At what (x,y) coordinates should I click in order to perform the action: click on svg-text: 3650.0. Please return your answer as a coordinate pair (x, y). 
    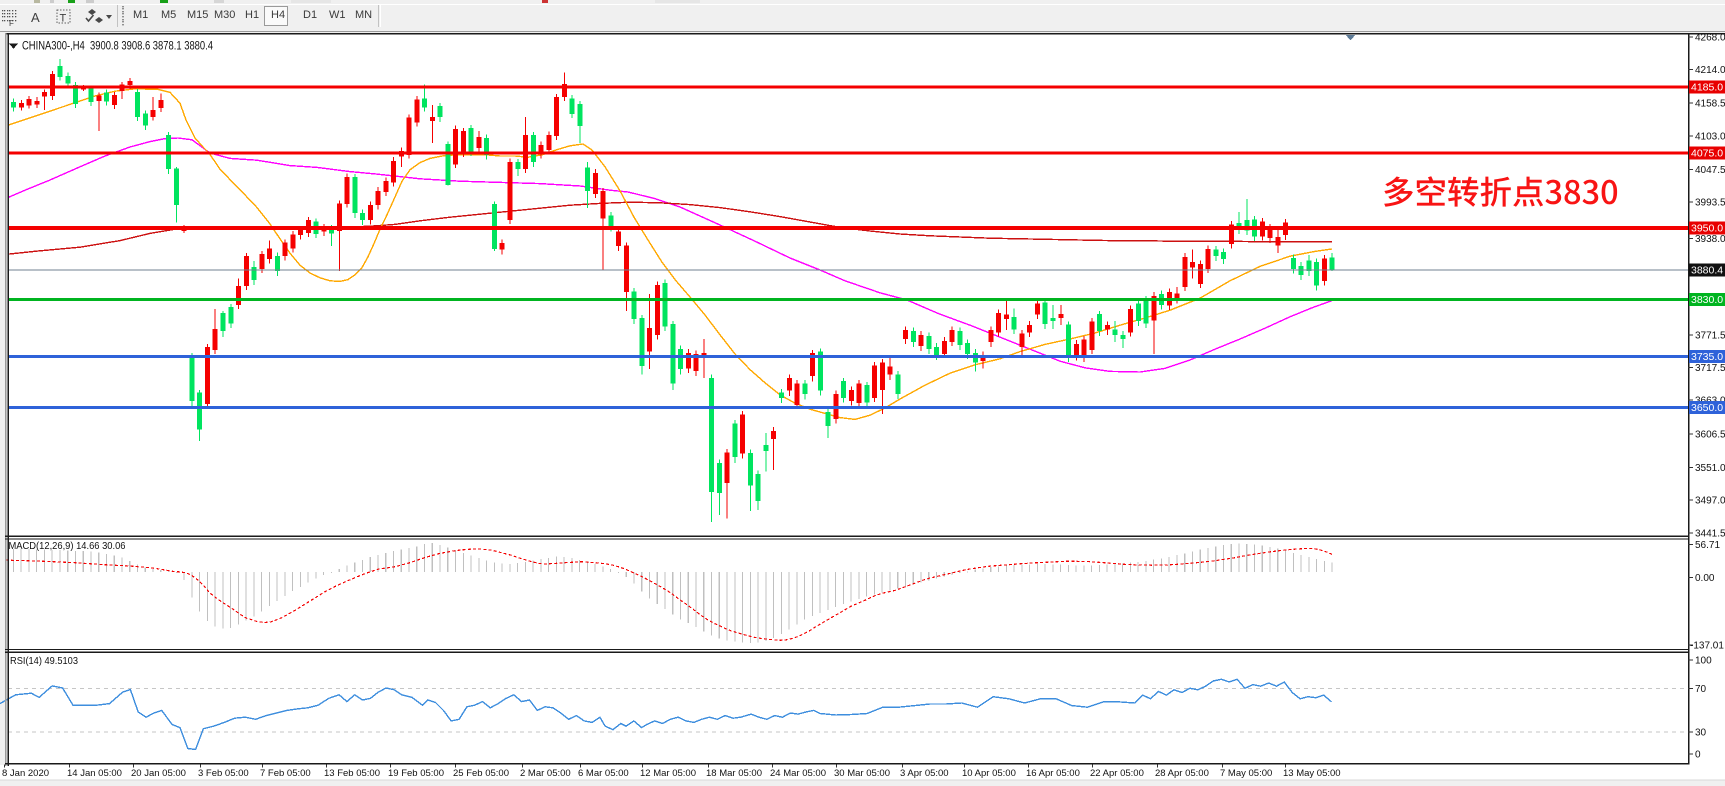
    Looking at the image, I should click on (1707, 408).